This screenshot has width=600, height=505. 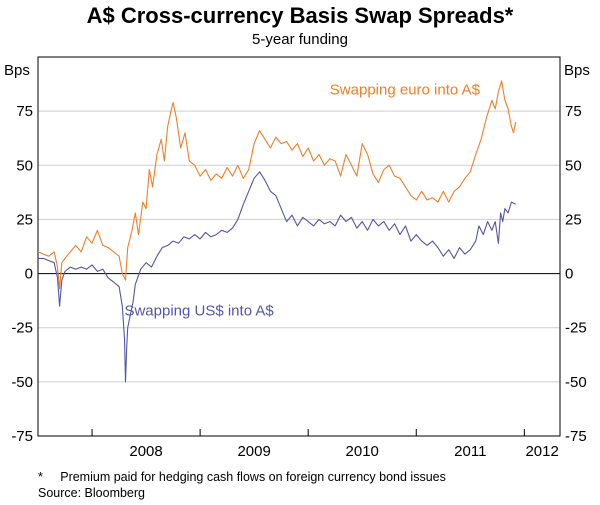 What do you see at coordinates (576, 274) in the screenshot?
I see `y-tick-labels-right: -75 -50 -25 0 25 50 75` at bounding box center [576, 274].